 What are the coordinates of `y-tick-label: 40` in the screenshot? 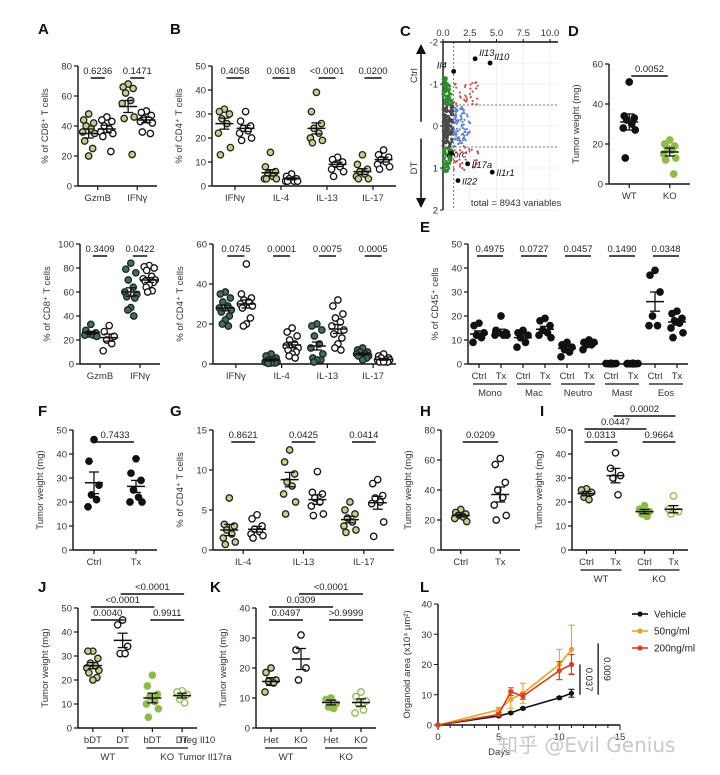 It's located at (244, 609).